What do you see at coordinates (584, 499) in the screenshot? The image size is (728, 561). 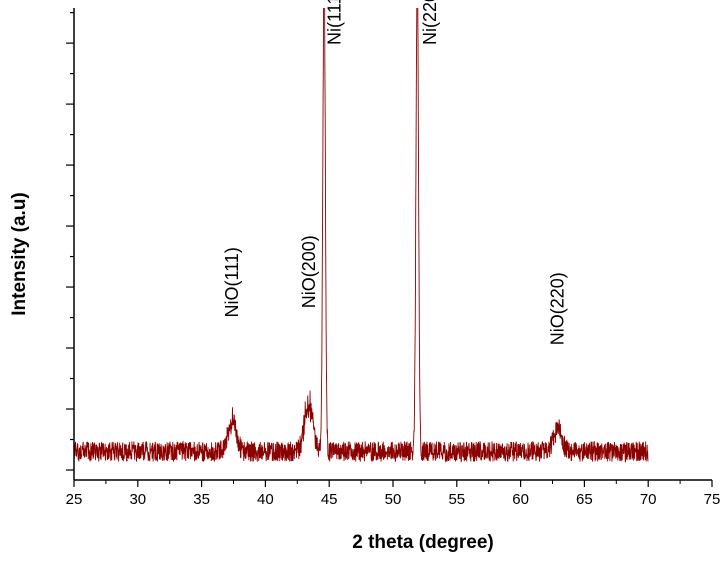 I see `x-tick-label: 65` at bounding box center [584, 499].